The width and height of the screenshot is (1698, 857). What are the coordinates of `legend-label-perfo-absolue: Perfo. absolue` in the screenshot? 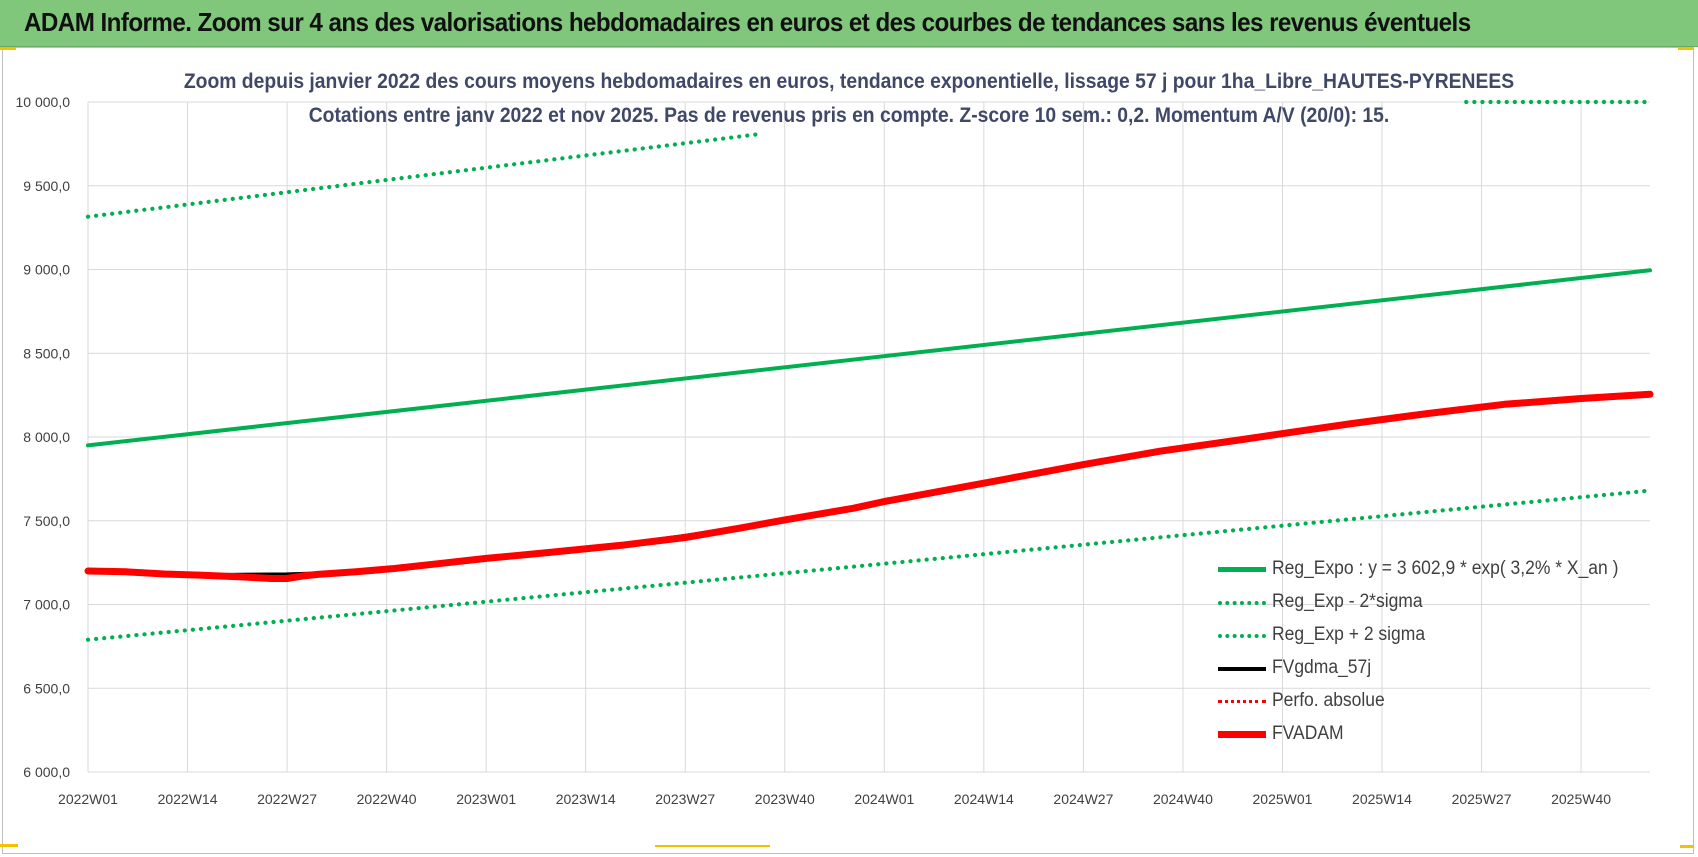 It's located at (1328, 700).